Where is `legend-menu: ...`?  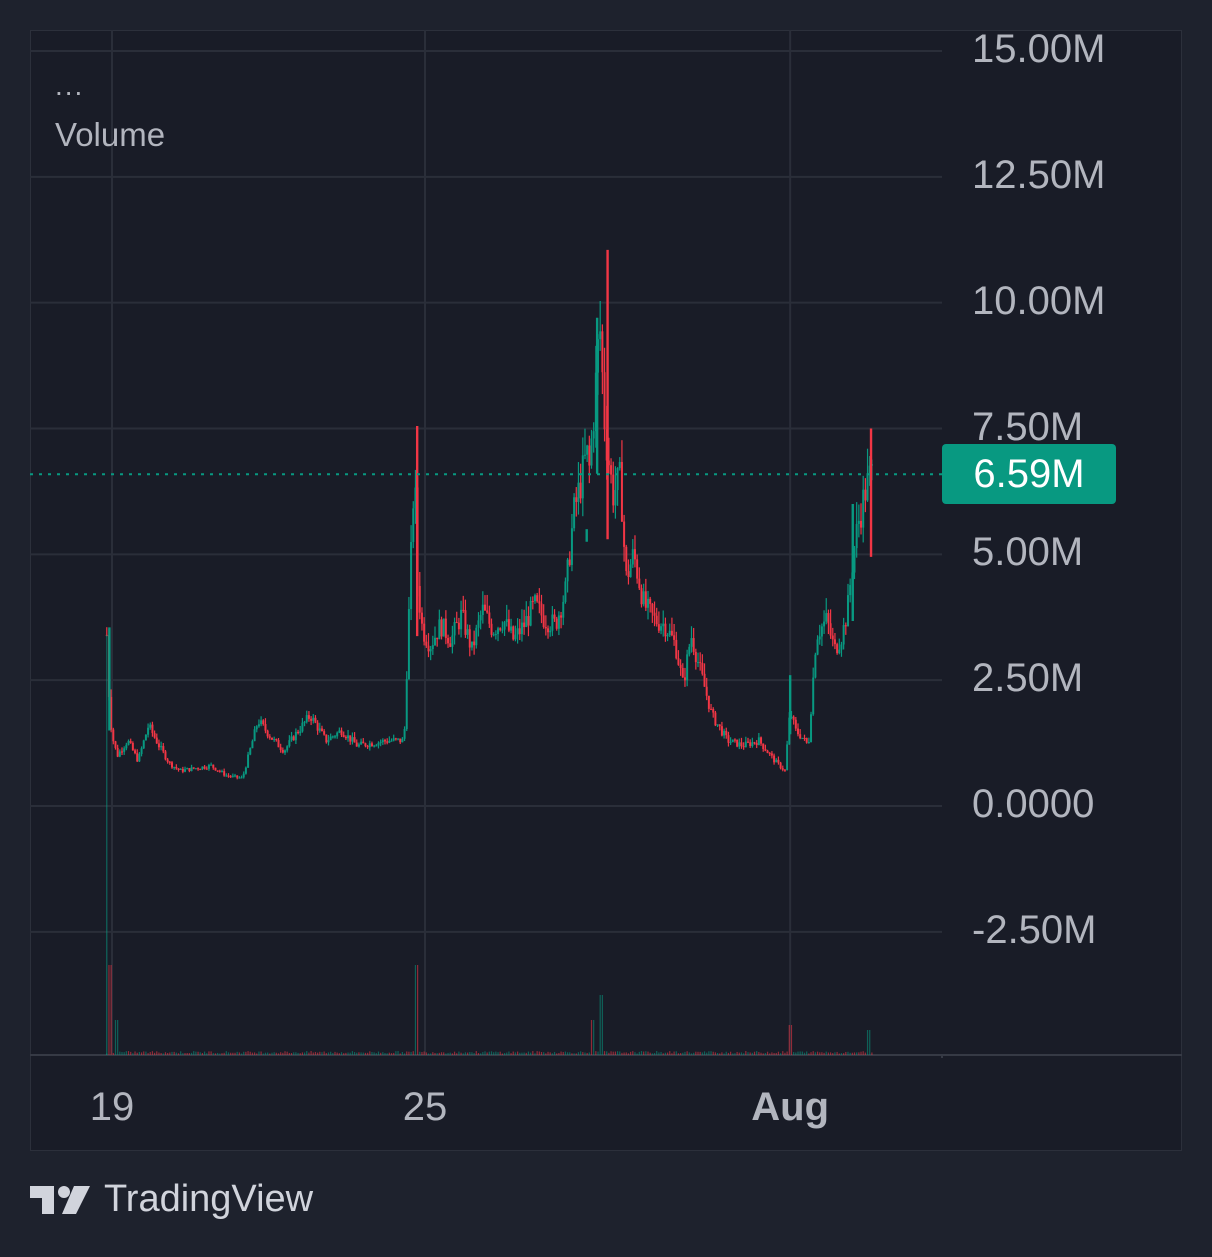 legend-menu: ... is located at coordinates (70, 85).